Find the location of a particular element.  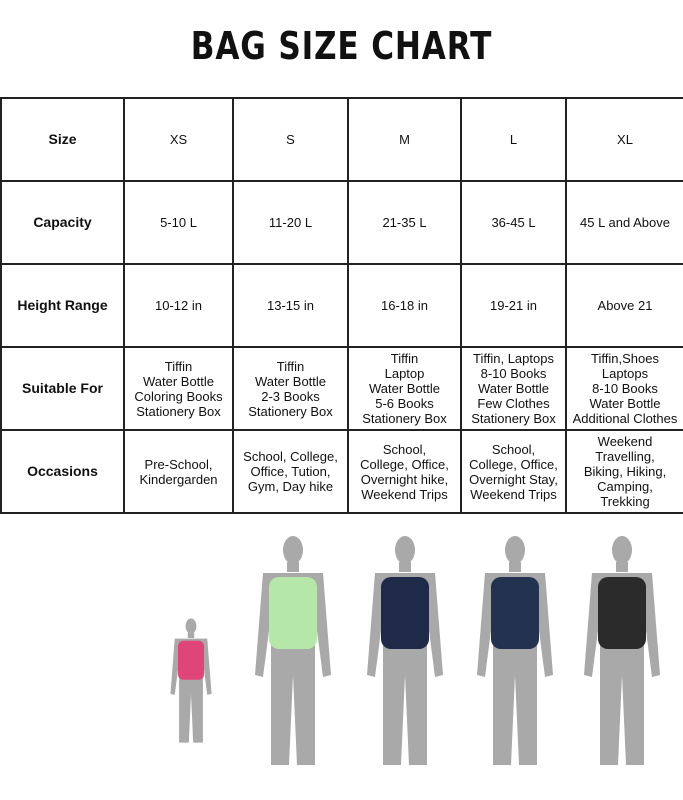

table-cell: Pre-School, Kindergarden is located at coordinates (178, 471).